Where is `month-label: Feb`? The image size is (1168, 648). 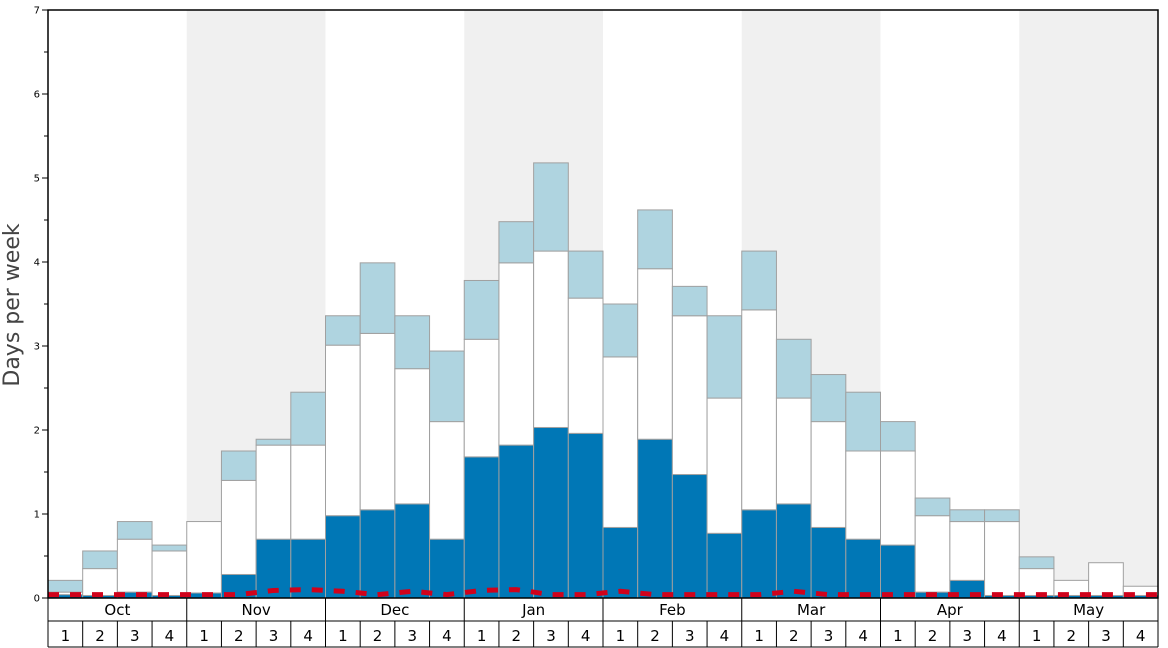 month-label: Feb is located at coordinates (672, 610).